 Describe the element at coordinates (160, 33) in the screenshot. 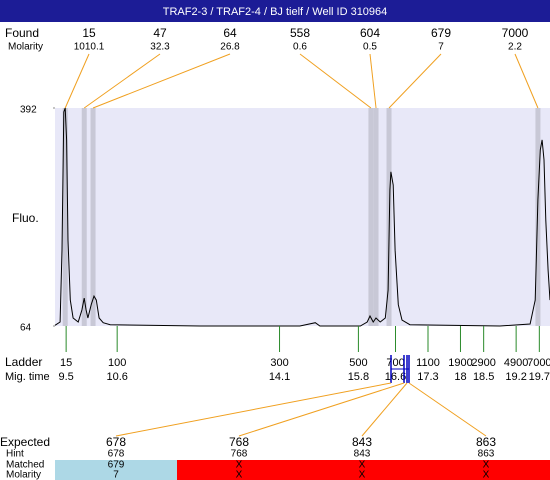

I see `found-size: 47` at that location.